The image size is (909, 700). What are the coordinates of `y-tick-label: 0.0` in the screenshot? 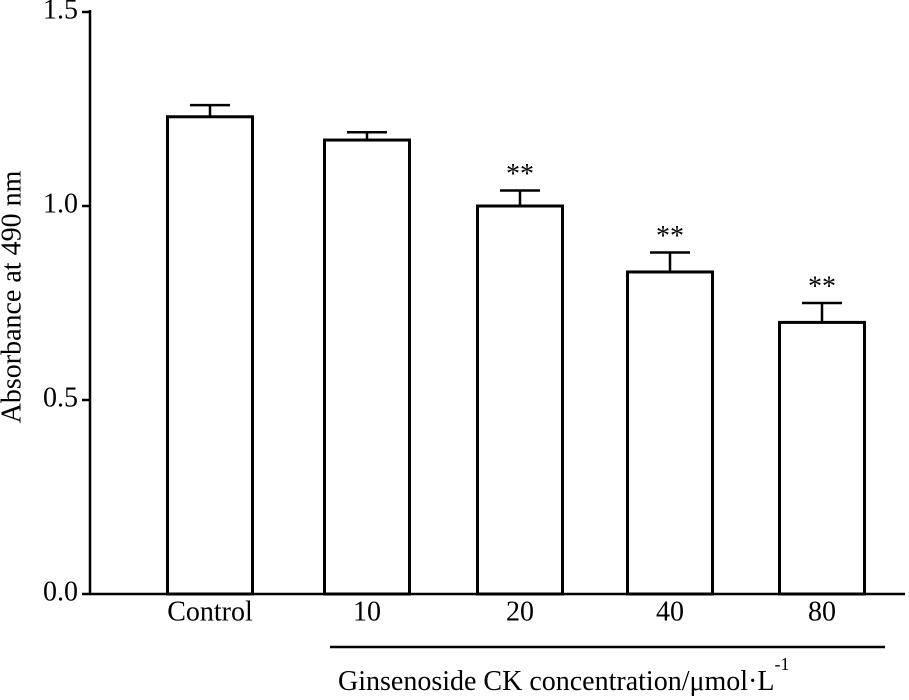 It's located at (60, 591).